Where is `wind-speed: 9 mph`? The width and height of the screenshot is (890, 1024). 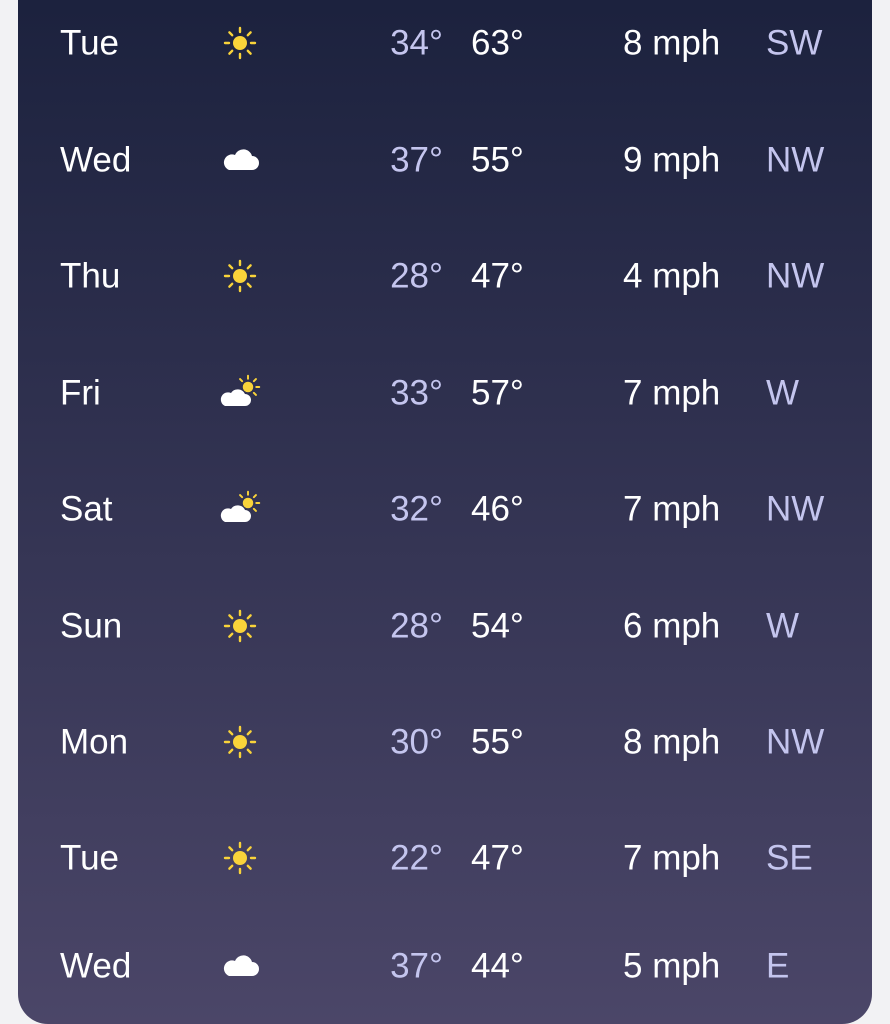 wind-speed: 9 mph is located at coordinates (671, 160).